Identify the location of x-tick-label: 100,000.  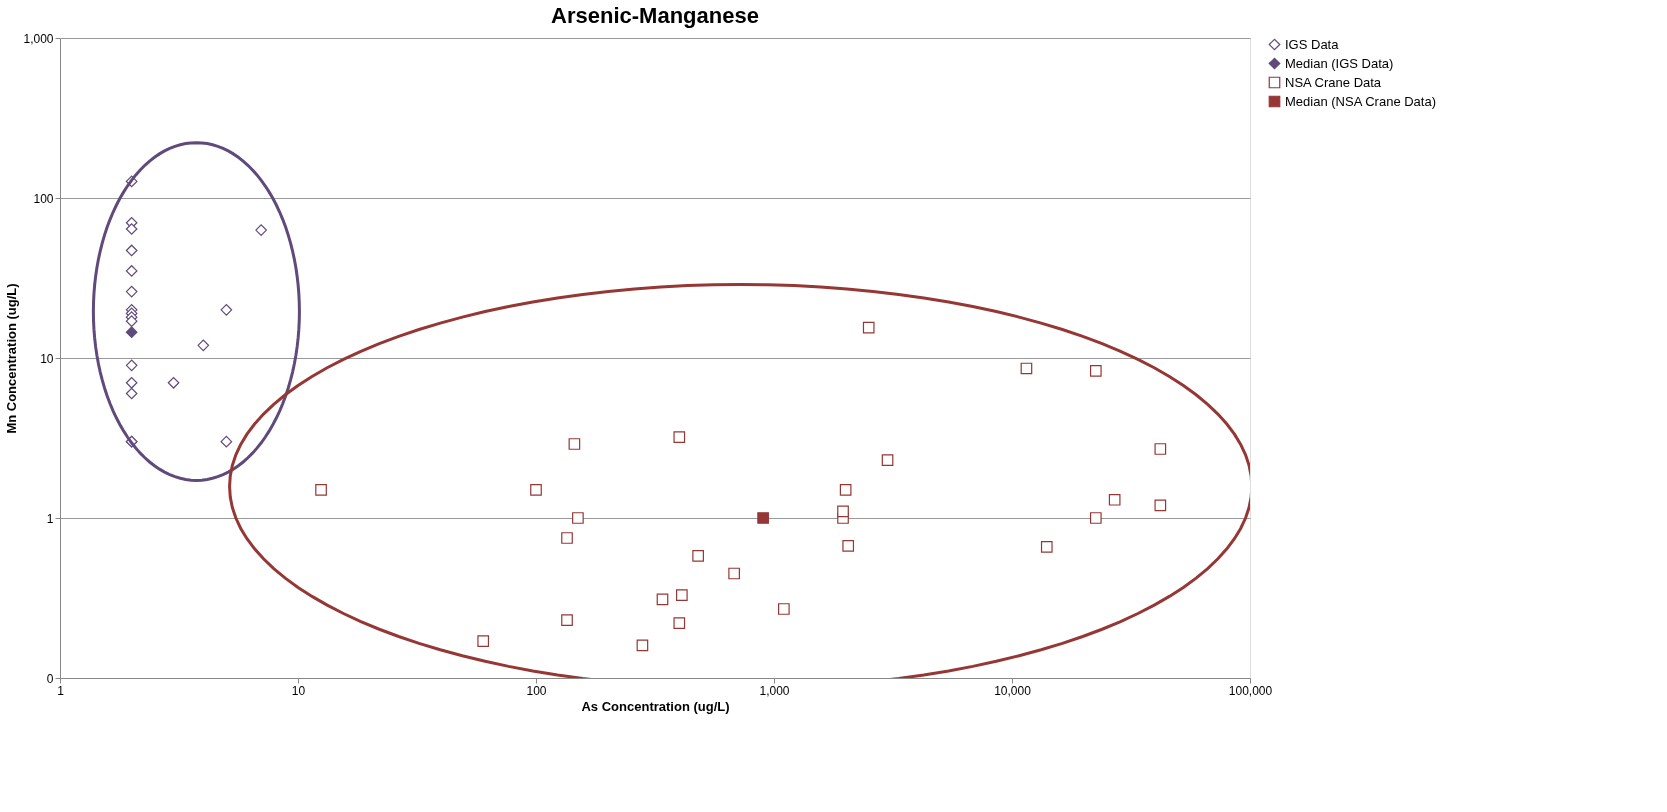
(1250, 690).